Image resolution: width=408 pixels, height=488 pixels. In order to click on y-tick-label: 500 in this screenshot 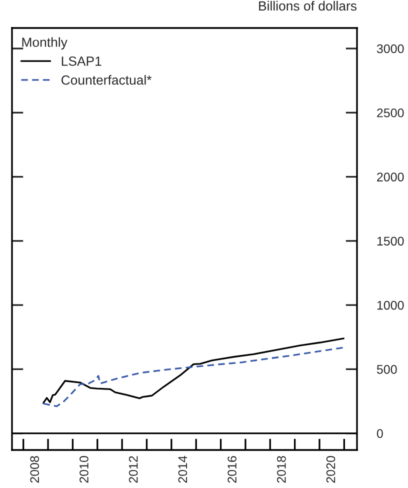, I will do `click(386, 369)`.